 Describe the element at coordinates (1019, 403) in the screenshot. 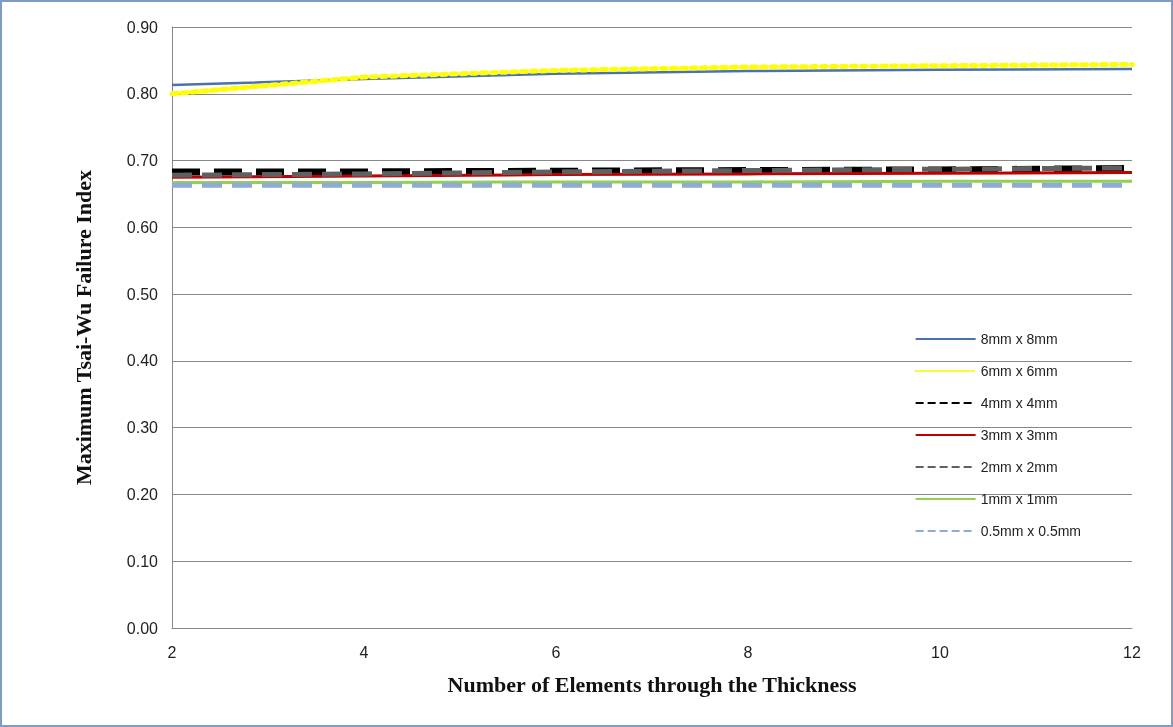

I see `legend-label: 4mm x 4mm` at that location.